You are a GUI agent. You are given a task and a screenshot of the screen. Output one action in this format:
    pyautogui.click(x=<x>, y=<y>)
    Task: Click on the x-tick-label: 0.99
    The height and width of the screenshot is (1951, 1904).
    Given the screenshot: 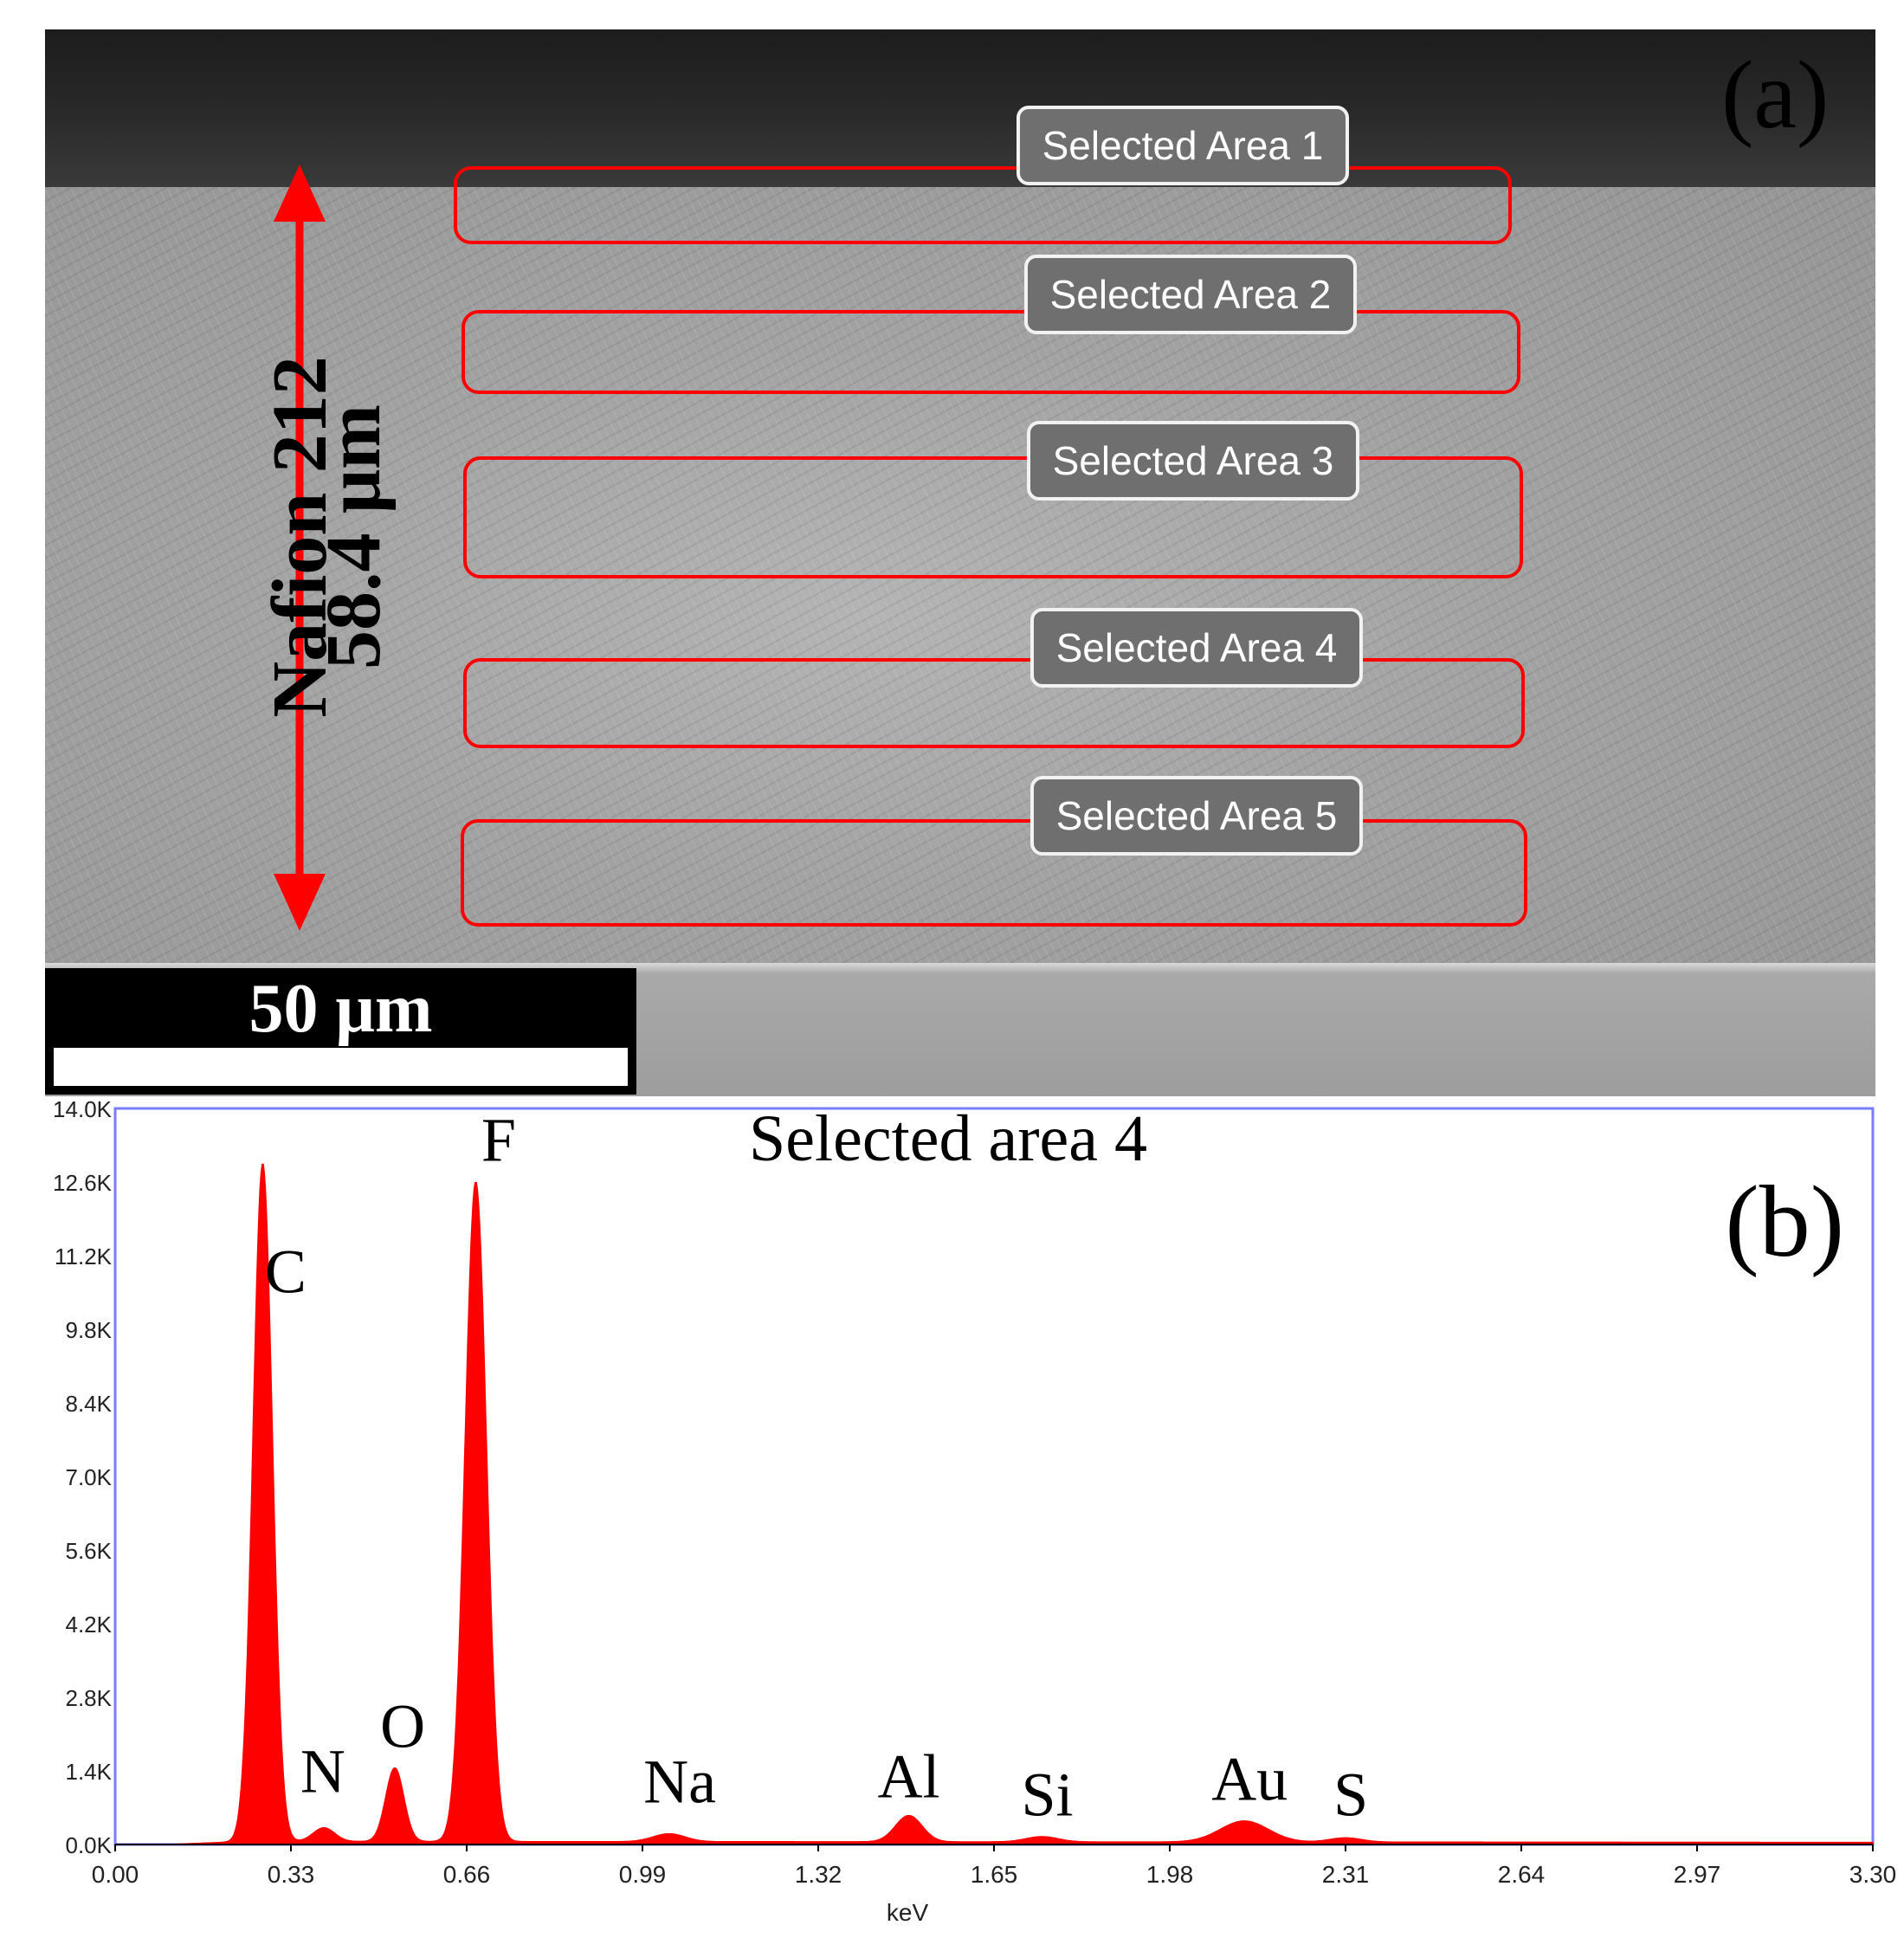 What is the action you would take?
    pyautogui.click(x=643, y=1874)
    